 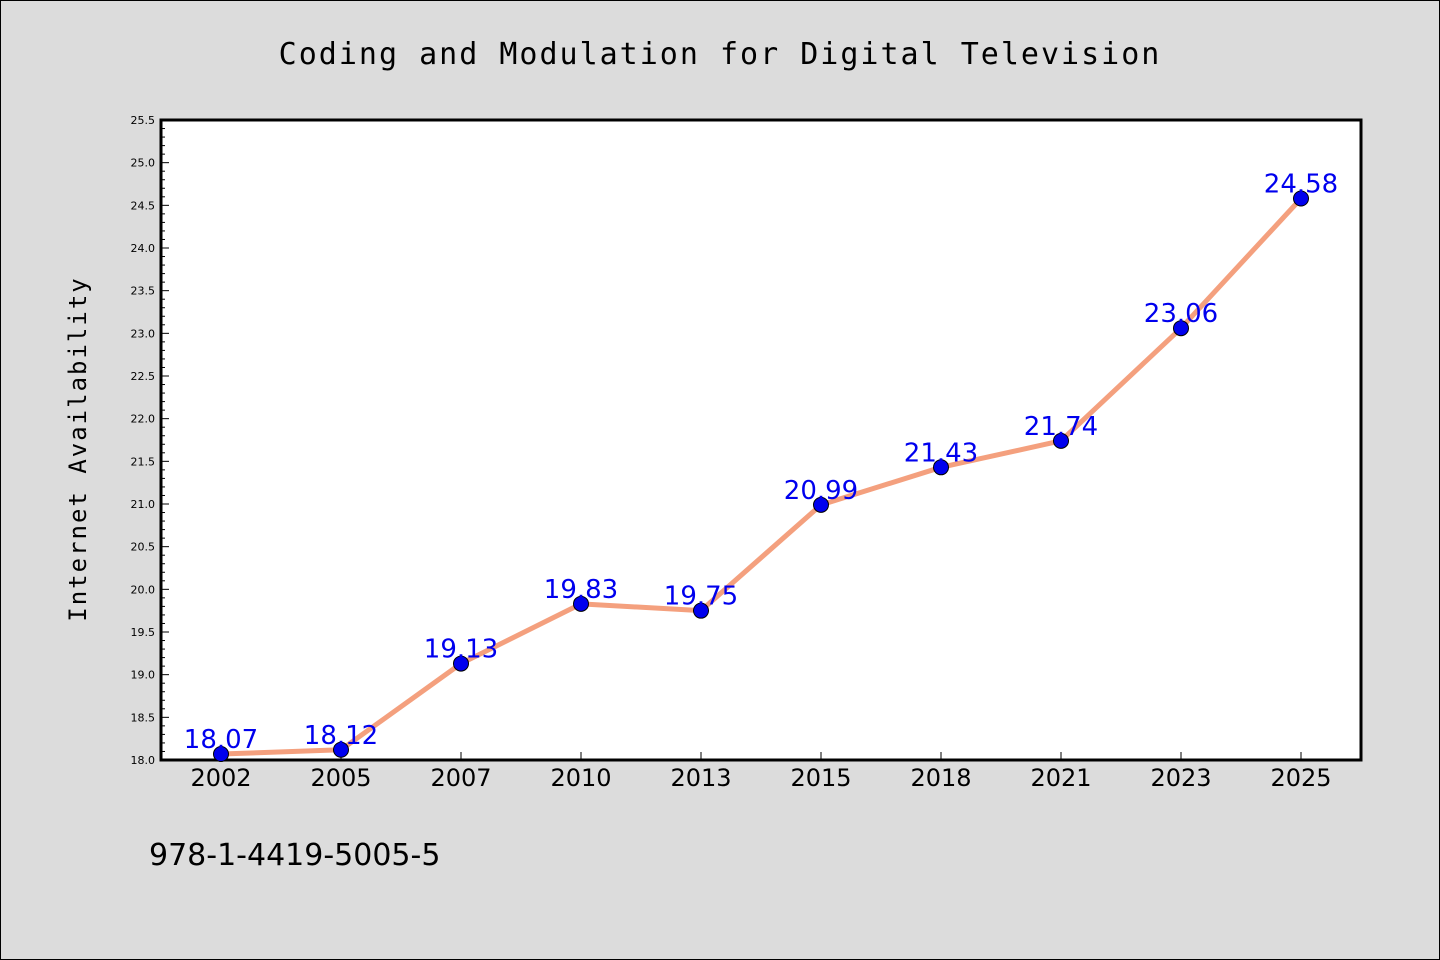 What do you see at coordinates (461, 650) in the screenshot?
I see `data-label: 19.13` at bounding box center [461, 650].